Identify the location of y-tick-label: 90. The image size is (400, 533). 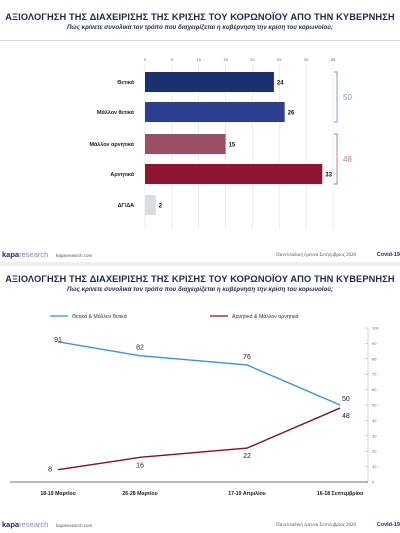
(374, 343).